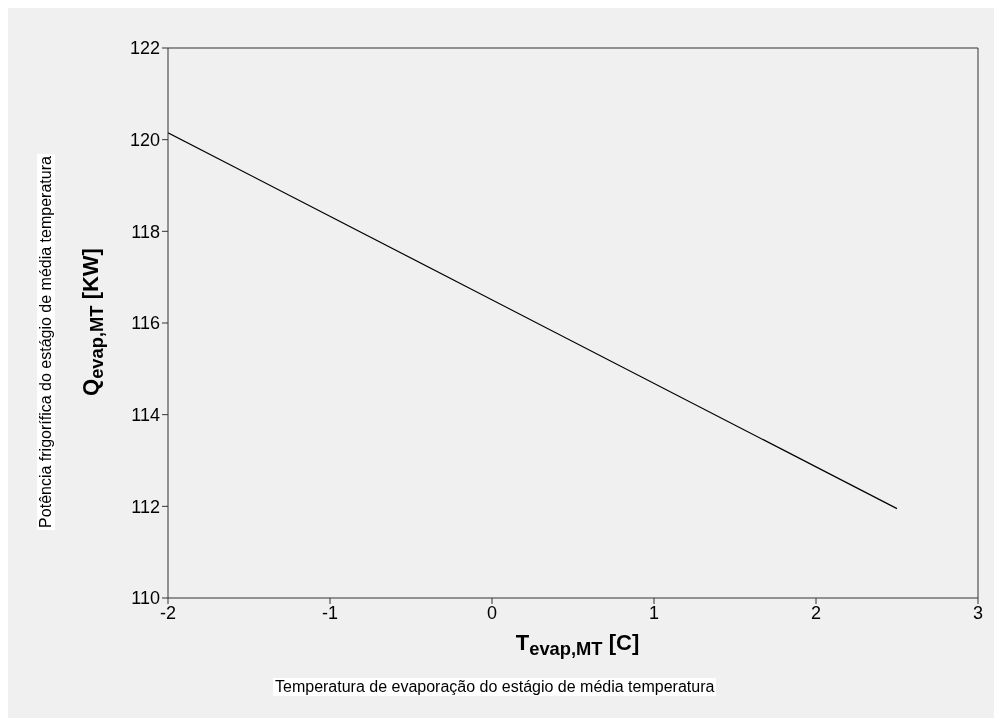 Image resolution: width=1002 pixels, height=725 pixels. Describe the element at coordinates (145, 323) in the screenshot. I see `y-tick-label: 116` at that location.